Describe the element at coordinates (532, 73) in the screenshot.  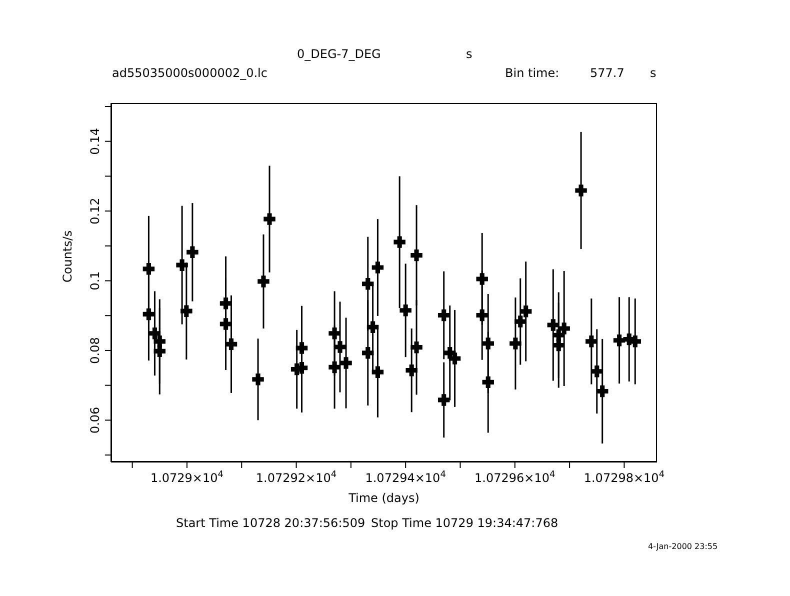
I see `text: Bin time:` at that location.